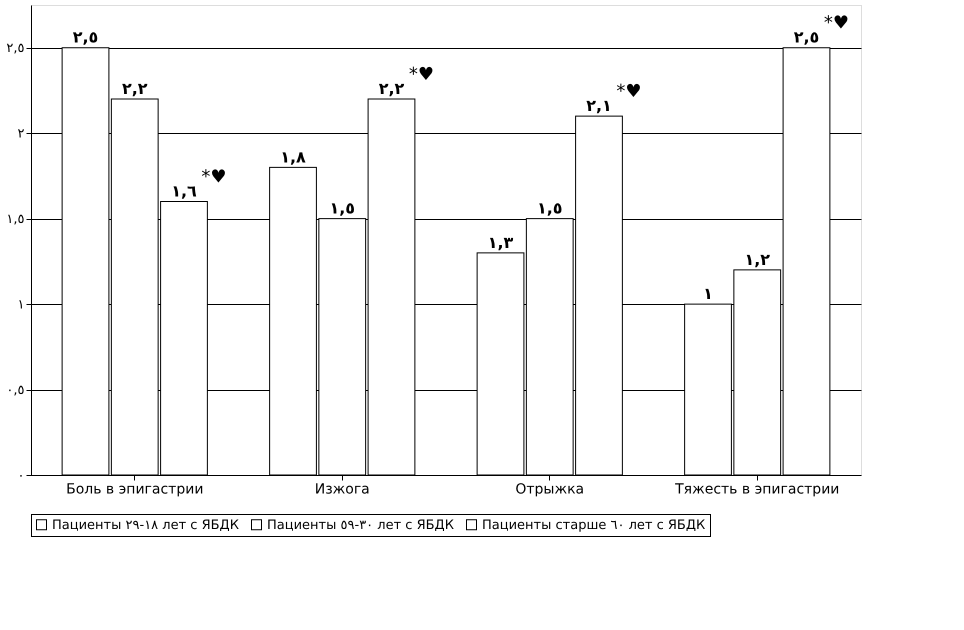 This screenshot has height=630, width=964. Describe the element at coordinates (757, 259) in the screenshot. I see `data-label: ١,٢` at that location.